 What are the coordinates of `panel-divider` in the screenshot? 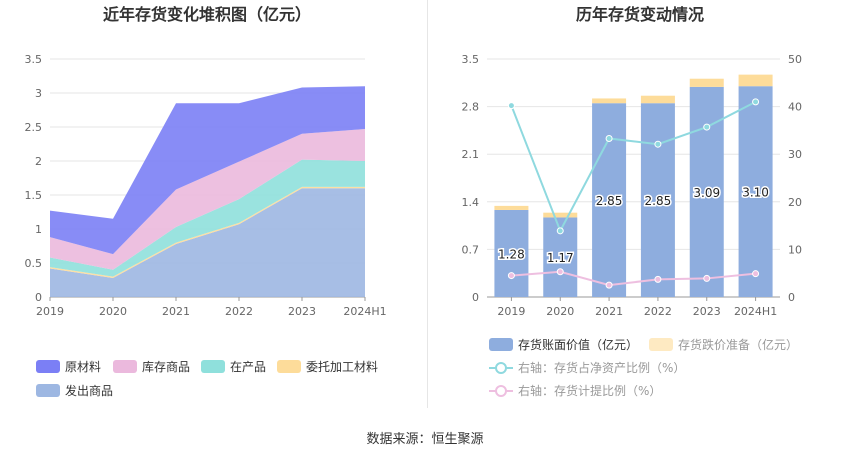 It's located at (427, 204).